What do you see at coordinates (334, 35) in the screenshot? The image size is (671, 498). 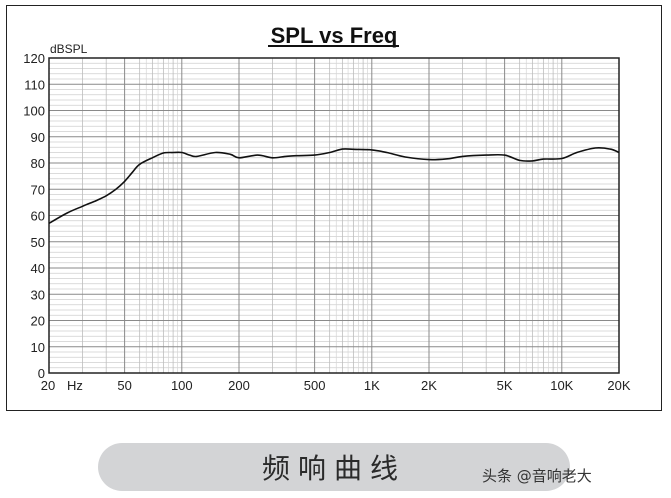 I see `chart-title: SPL vs Freq` at bounding box center [334, 35].